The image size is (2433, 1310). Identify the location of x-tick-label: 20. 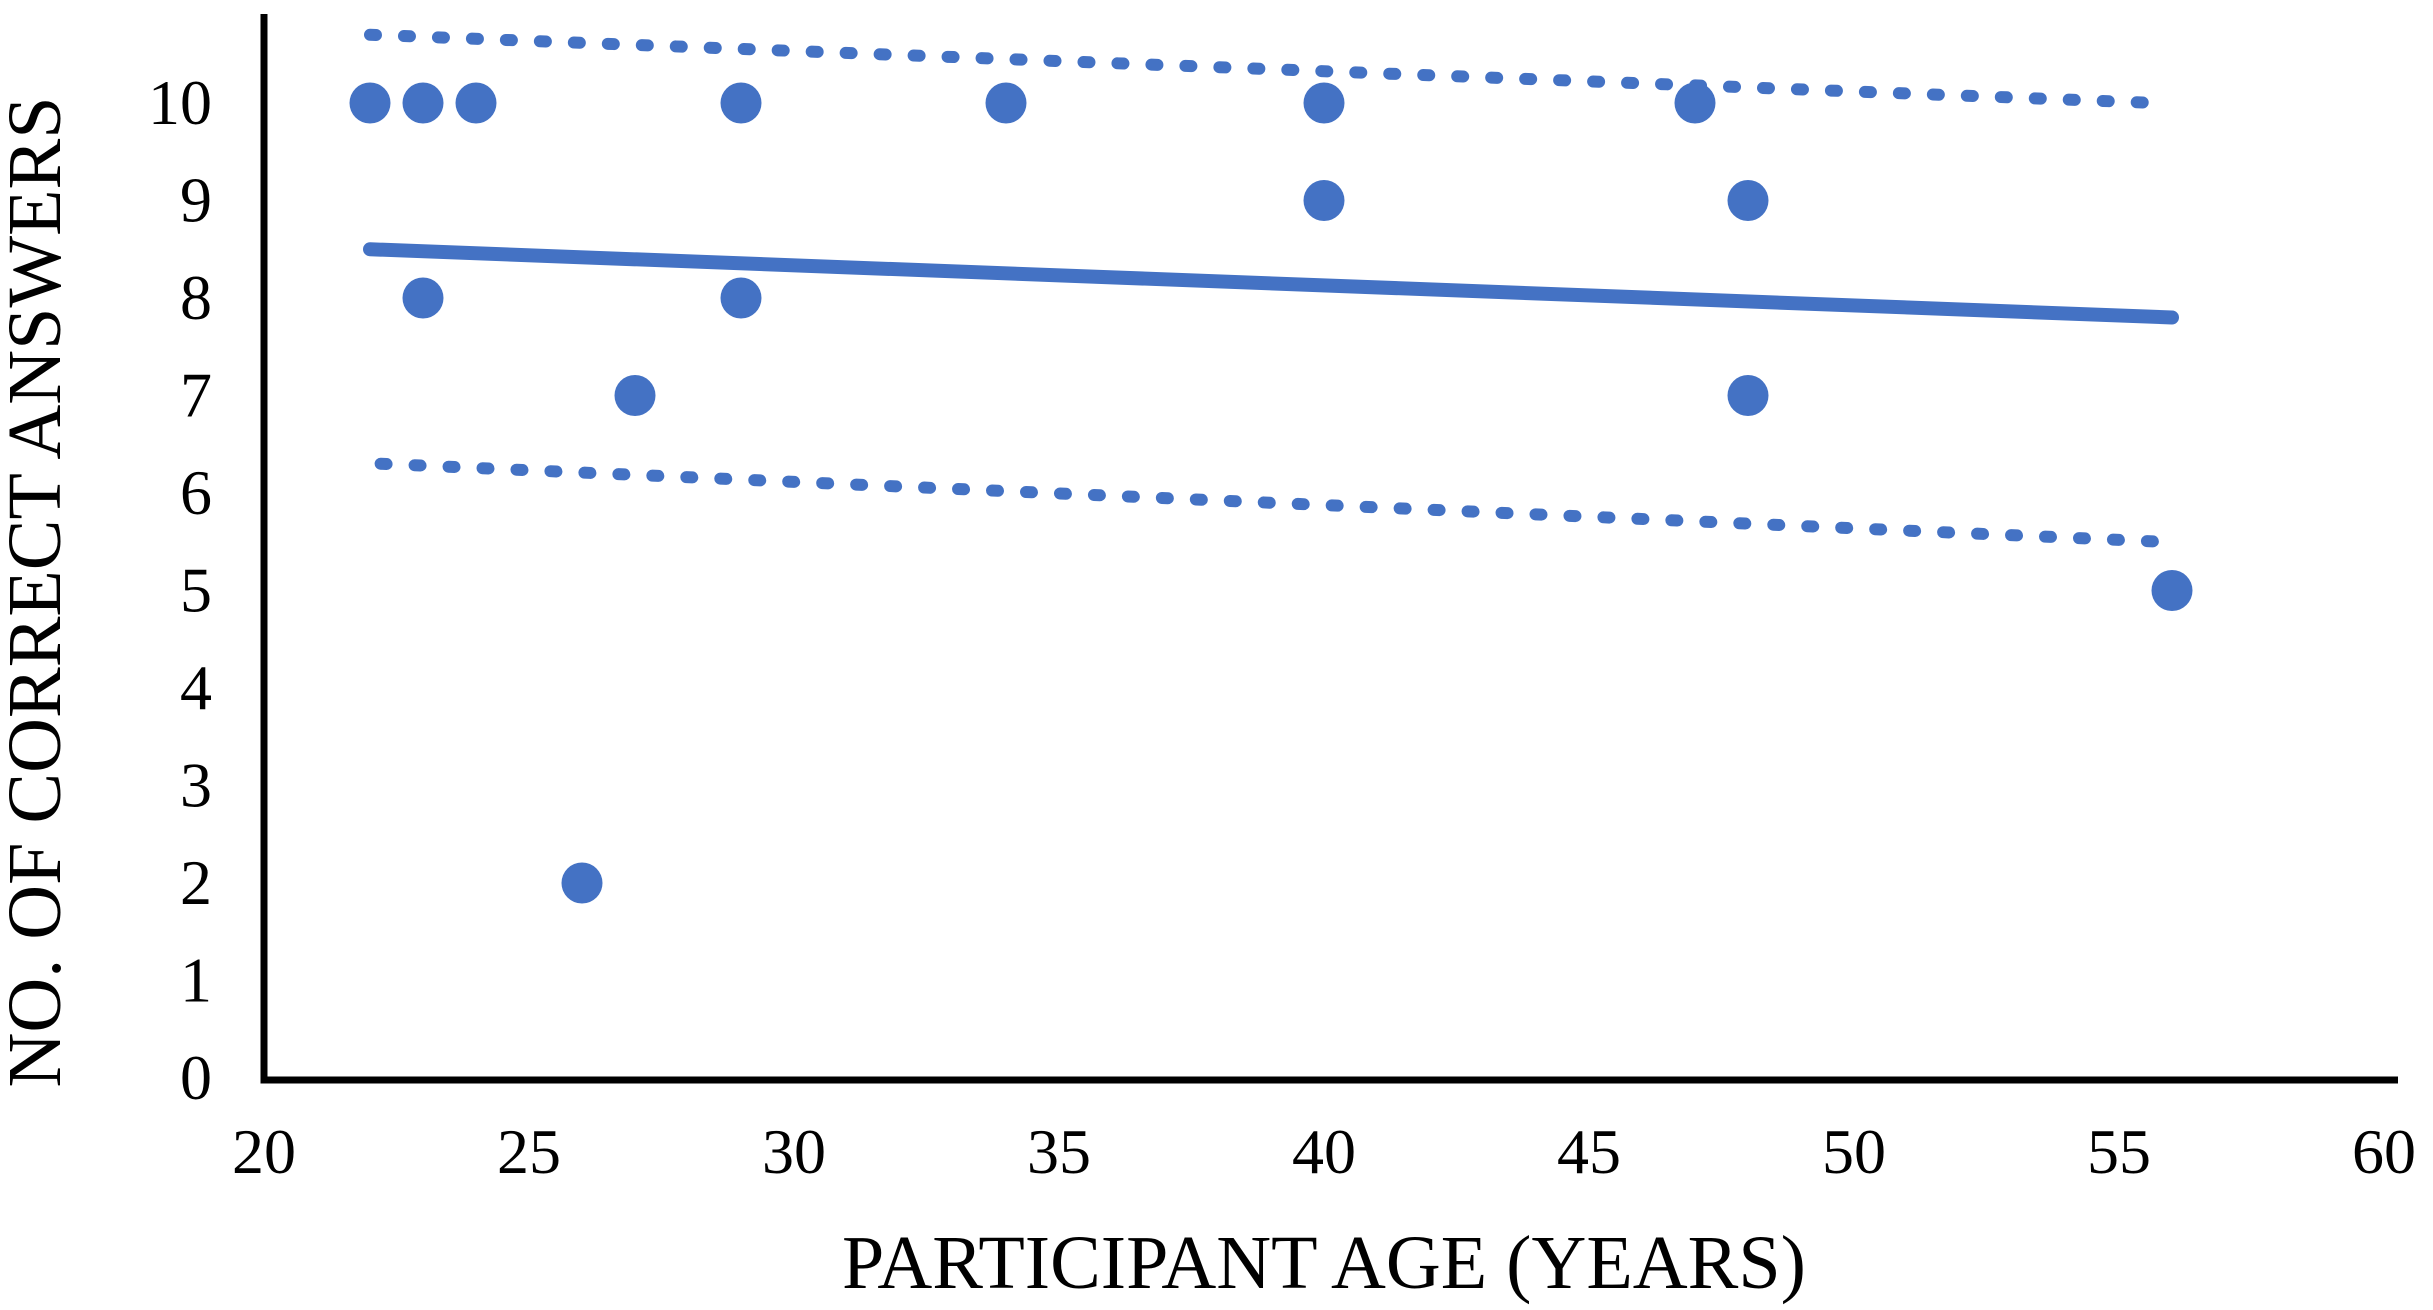
(264, 1151).